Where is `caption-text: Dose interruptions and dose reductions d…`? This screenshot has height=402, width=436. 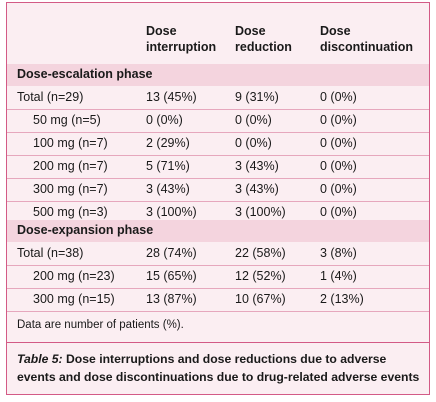 caption-text: Dose interruptions and dose reductions d… is located at coordinates (218, 368).